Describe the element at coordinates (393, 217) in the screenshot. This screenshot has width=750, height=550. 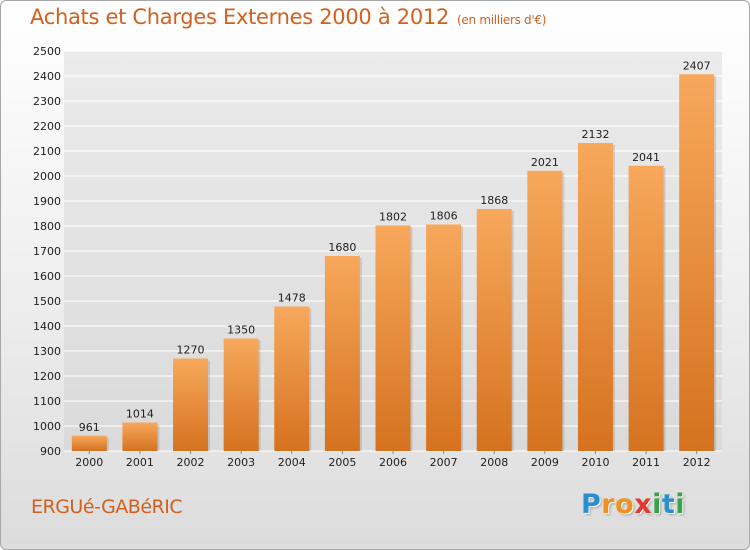
I see `bar-value-label: 1802` at that location.